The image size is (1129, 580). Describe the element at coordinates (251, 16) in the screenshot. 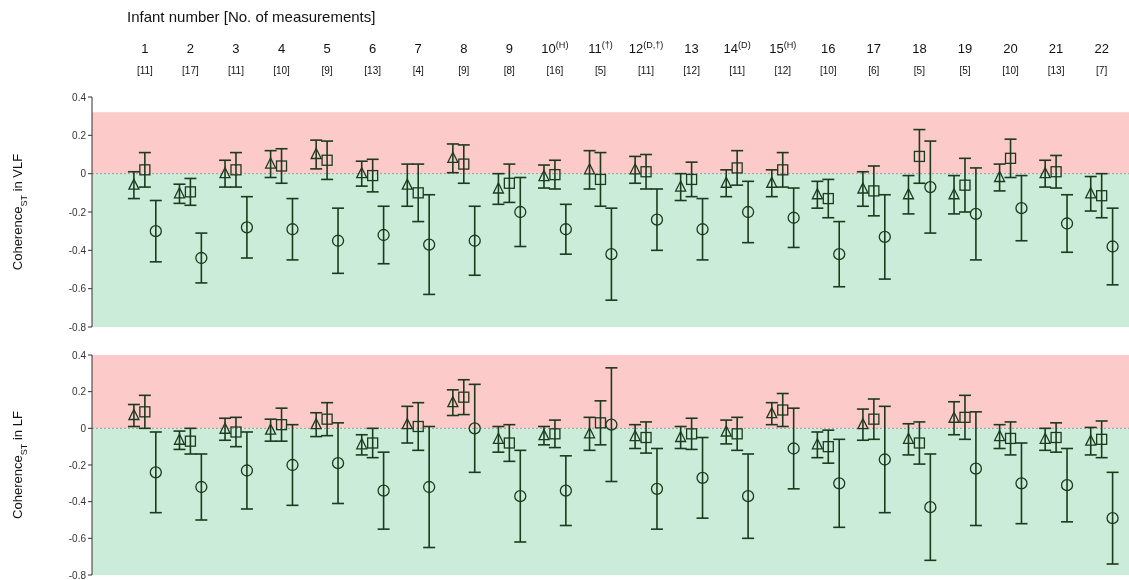

I see `x-axis-title: Infant number [No. of measurements]` at that location.